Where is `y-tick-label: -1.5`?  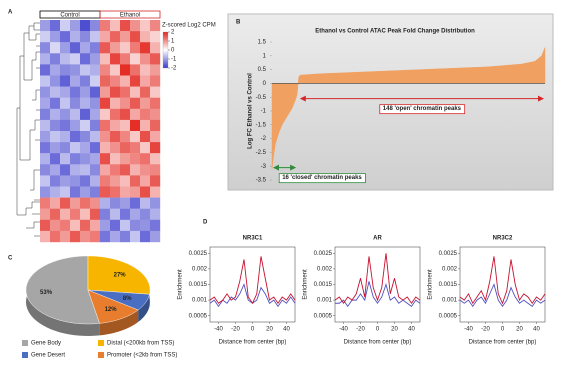 y-tick-label: -1.5 is located at coordinates (261, 125).